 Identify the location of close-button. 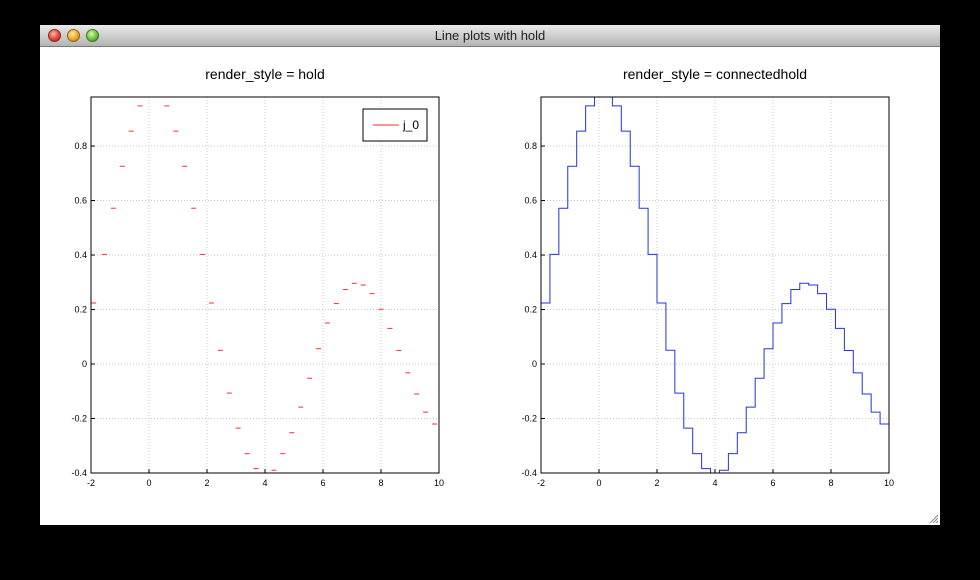
(54, 35).